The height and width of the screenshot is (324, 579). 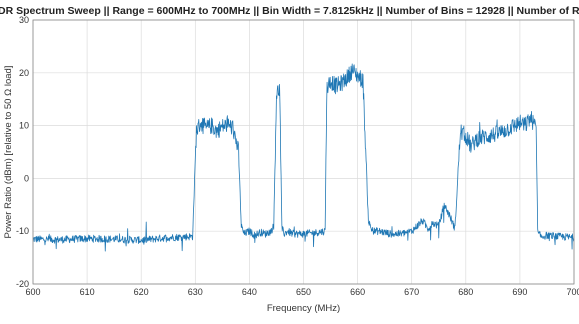 What do you see at coordinates (195, 292) in the screenshot?
I see `x-tick-label: 630` at bounding box center [195, 292].